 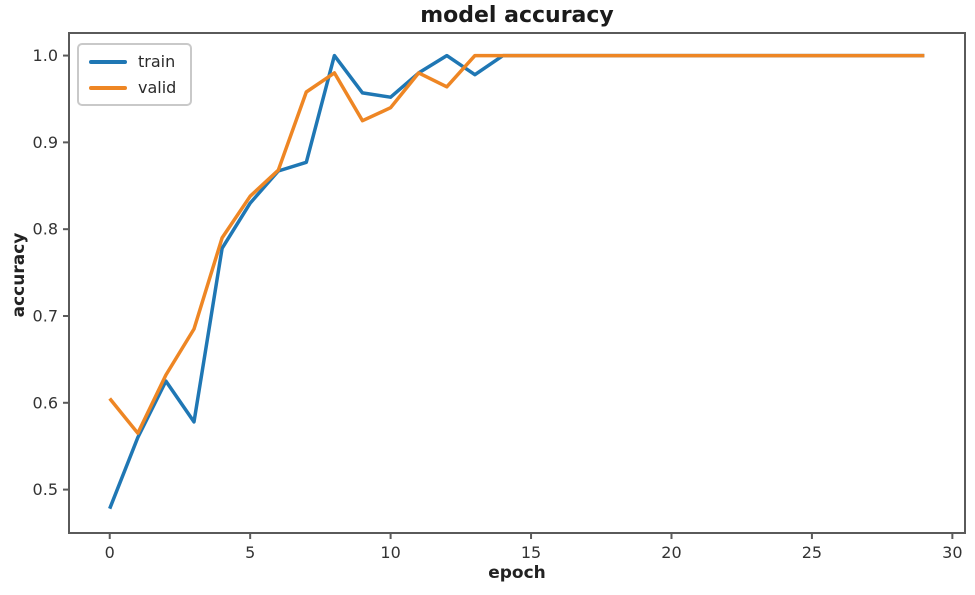 I want to click on chart-title: model accuracy, so click(x=517, y=15).